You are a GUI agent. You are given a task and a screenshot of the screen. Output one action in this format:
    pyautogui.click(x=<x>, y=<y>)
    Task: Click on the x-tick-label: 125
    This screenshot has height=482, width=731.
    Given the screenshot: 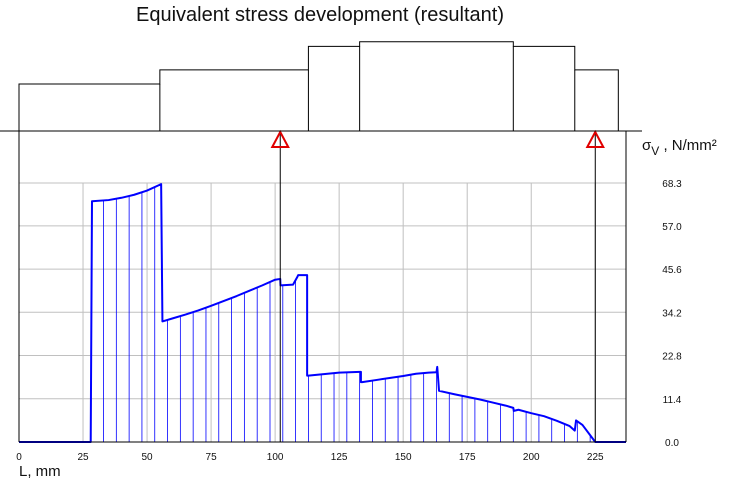 What is the action you would take?
    pyautogui.click(x=339, y=457)
    